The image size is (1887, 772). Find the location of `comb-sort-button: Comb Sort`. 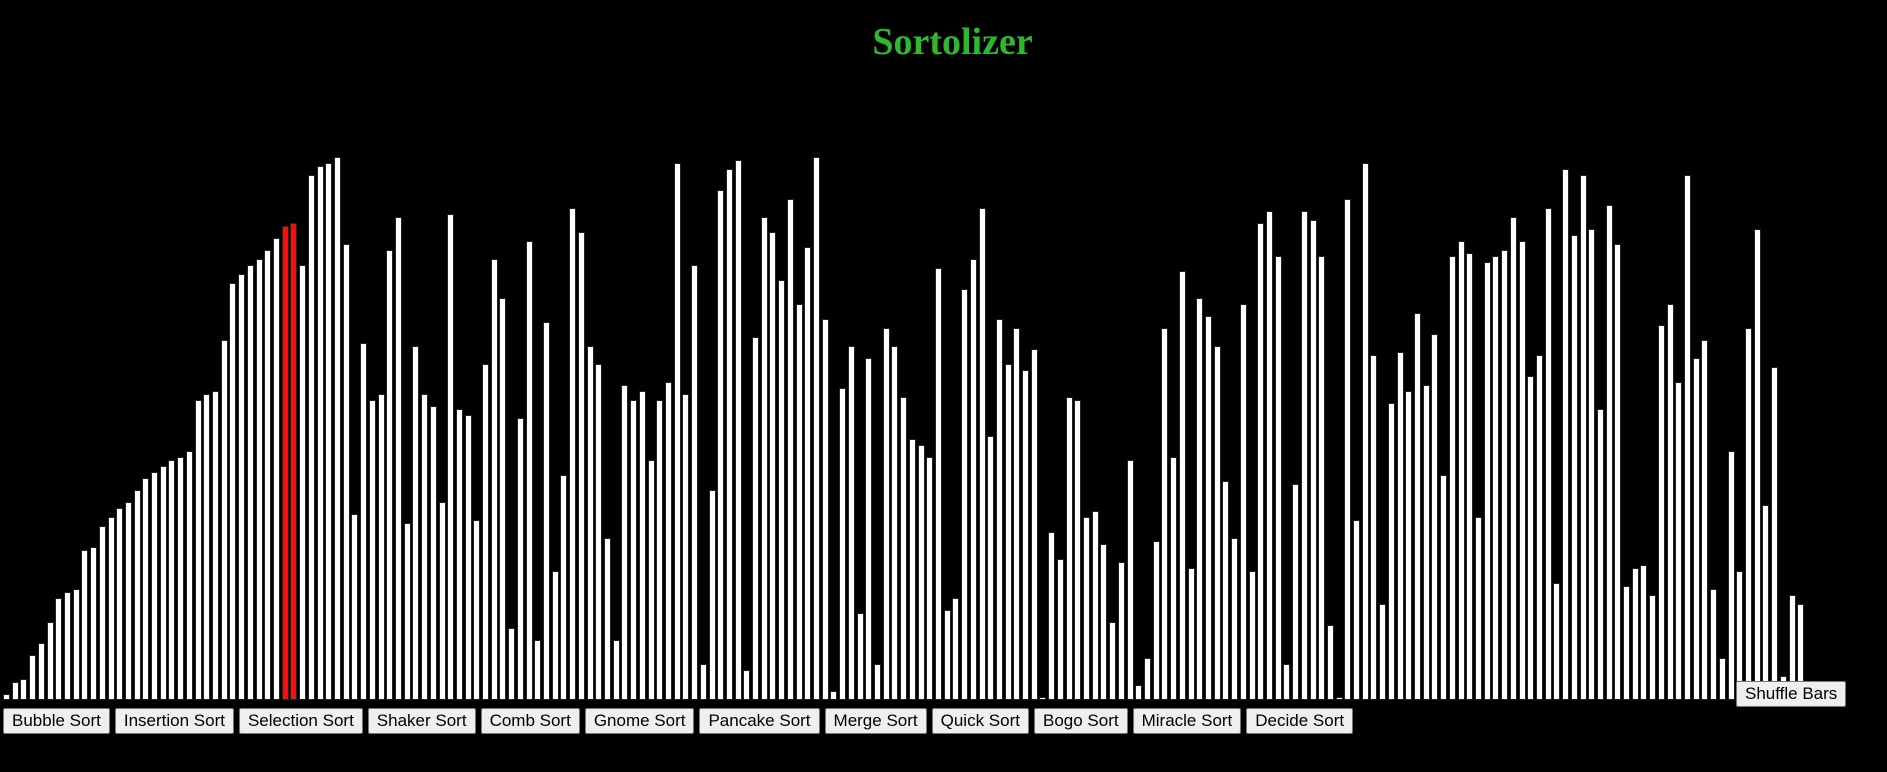

comb-sort-button: Comb Sort is located at coordinates (530, 721).